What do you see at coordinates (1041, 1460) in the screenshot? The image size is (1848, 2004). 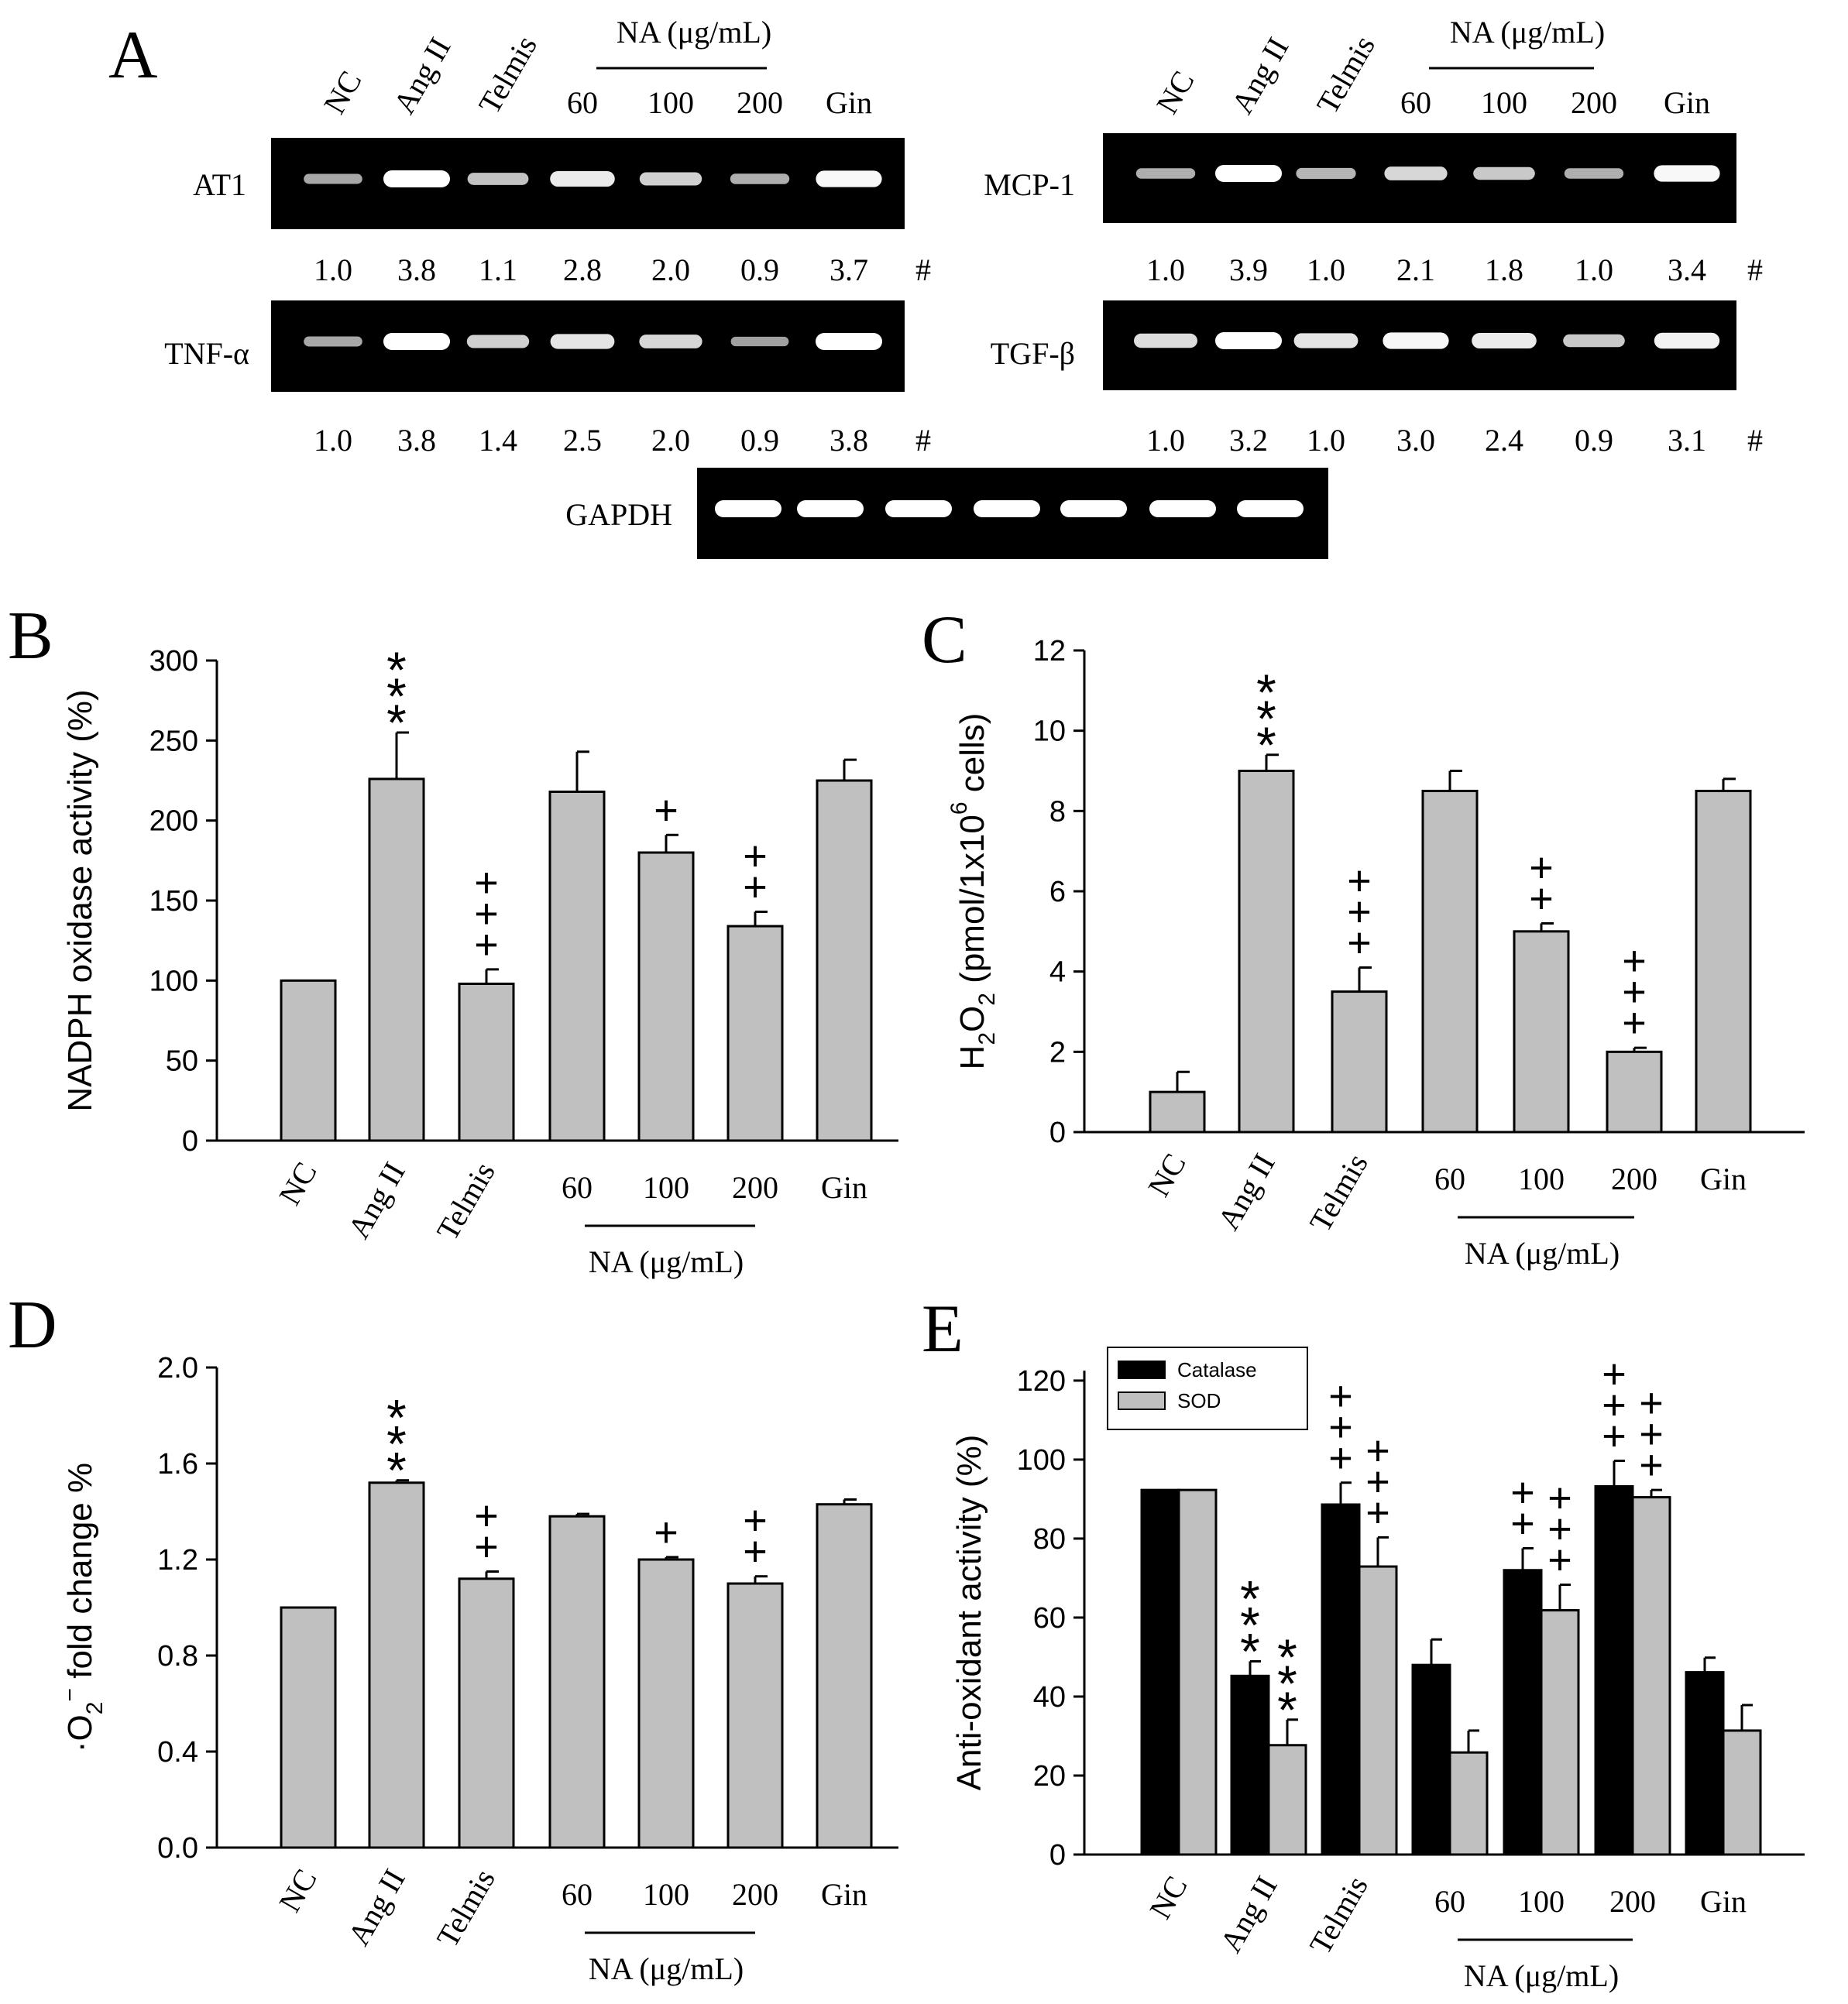 I see `y-tick-label: 100` at bounding box center [1041, 1460].